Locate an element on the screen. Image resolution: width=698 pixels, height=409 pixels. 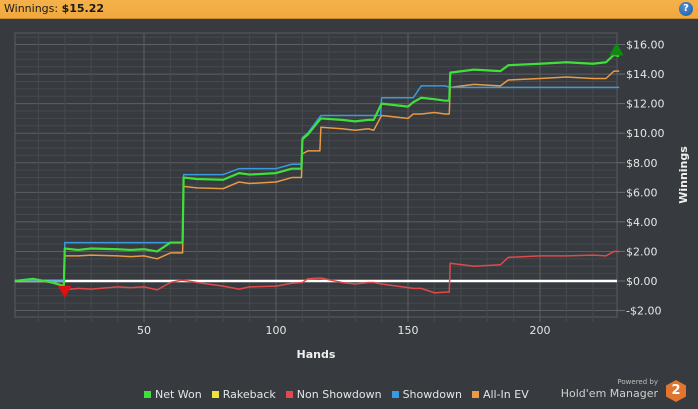
x-tick-label: 200 is located at coordinates (540, 330).